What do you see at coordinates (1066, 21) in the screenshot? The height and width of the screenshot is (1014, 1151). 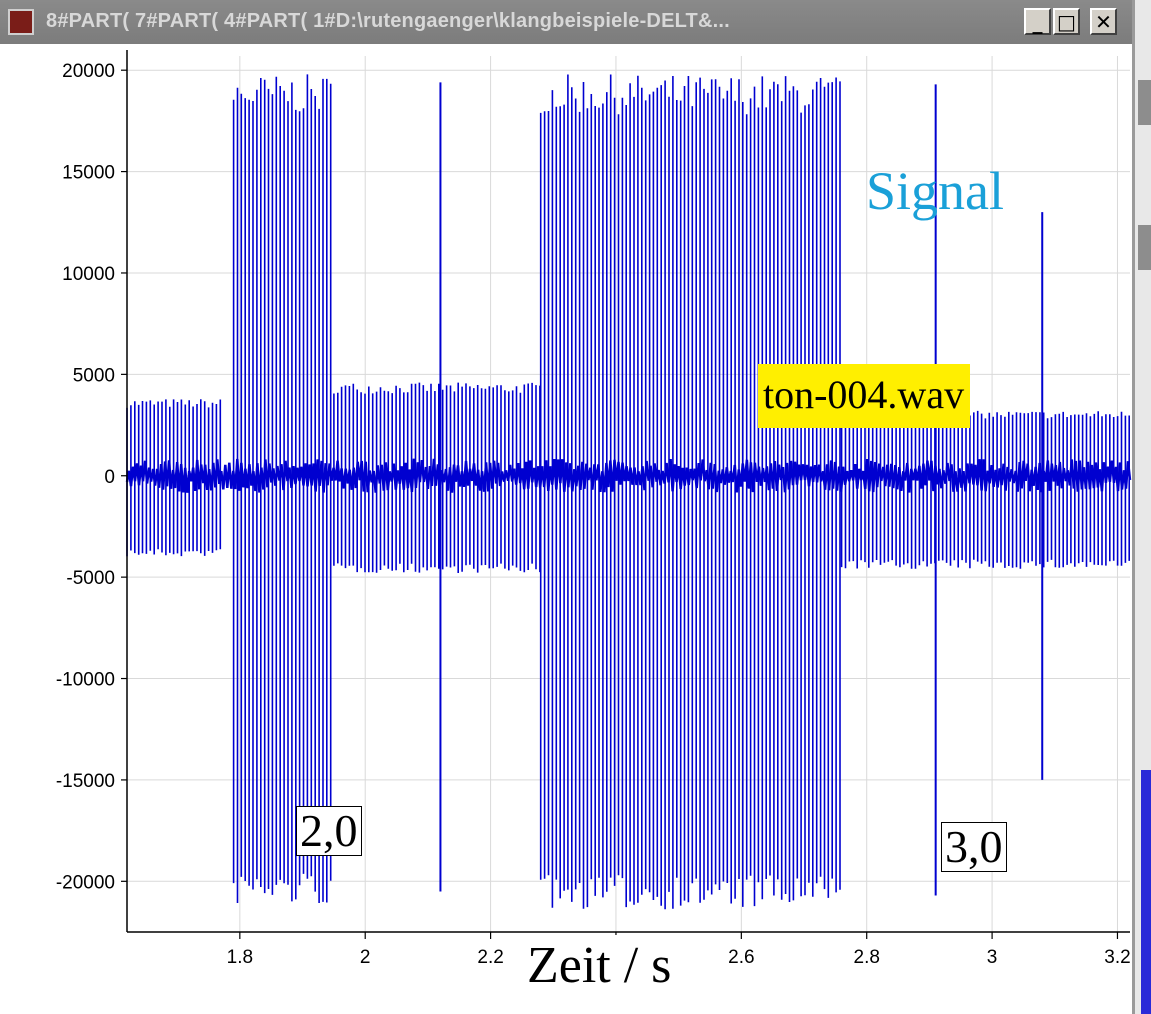 I see `maximize-button: □` at bounding box center [1066, 21].